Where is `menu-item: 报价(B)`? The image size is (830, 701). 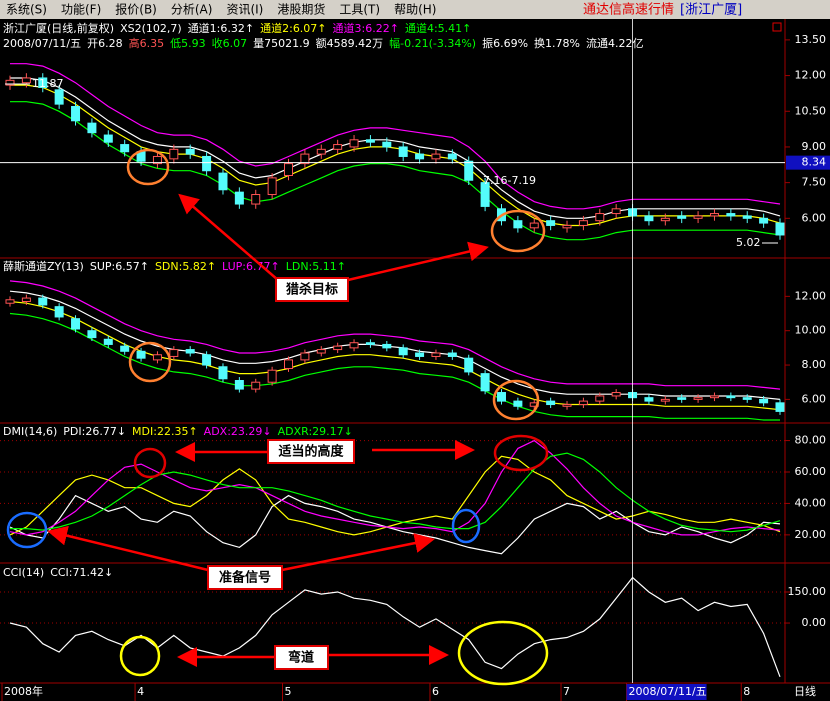 menu-item: 报价(B) is located at coordinates (136, 9).